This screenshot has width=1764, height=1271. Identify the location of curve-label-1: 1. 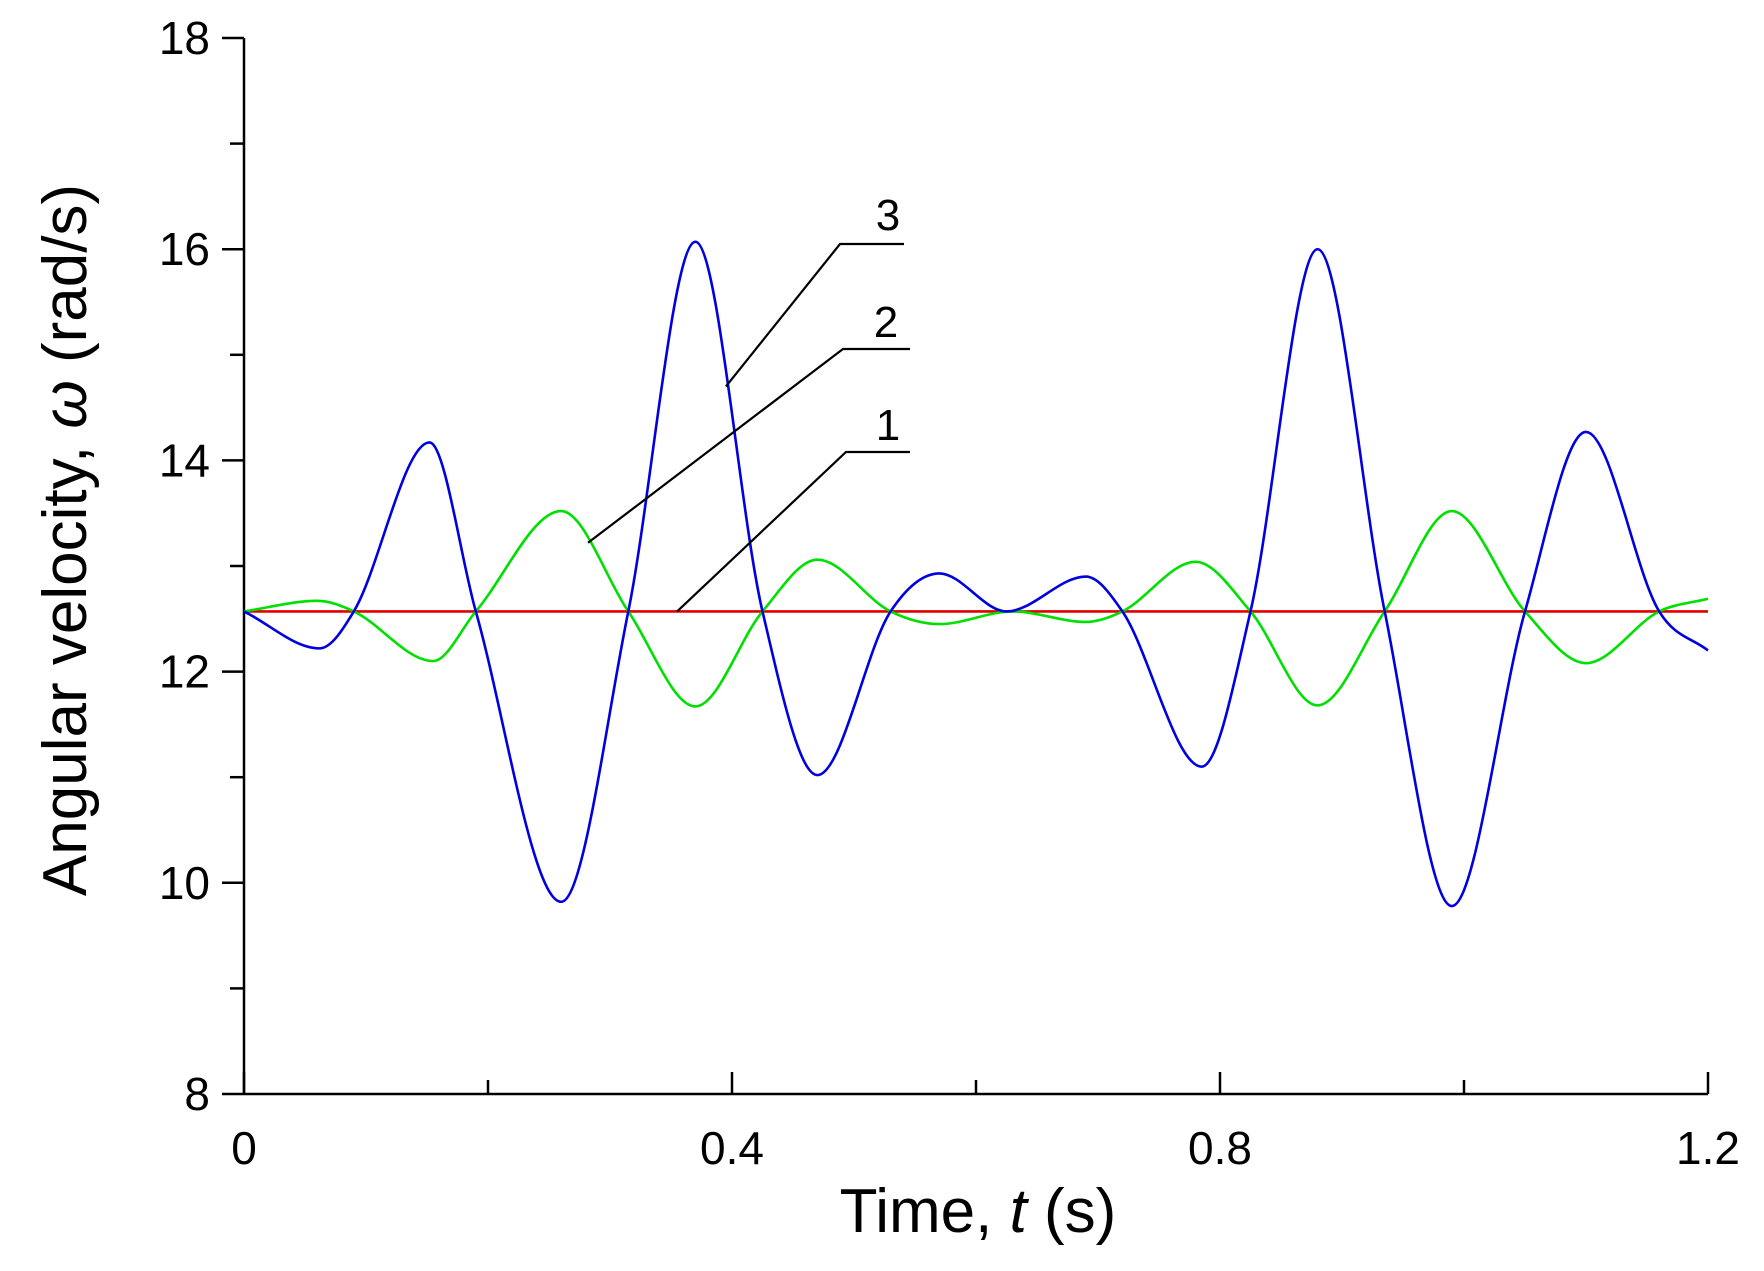
(888, 425).